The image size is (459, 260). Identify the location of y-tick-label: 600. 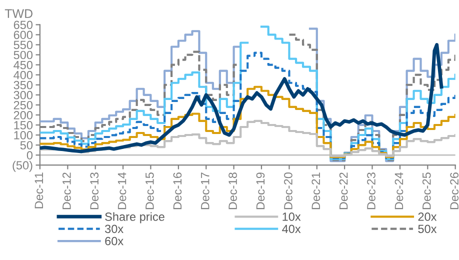
(23, 35).